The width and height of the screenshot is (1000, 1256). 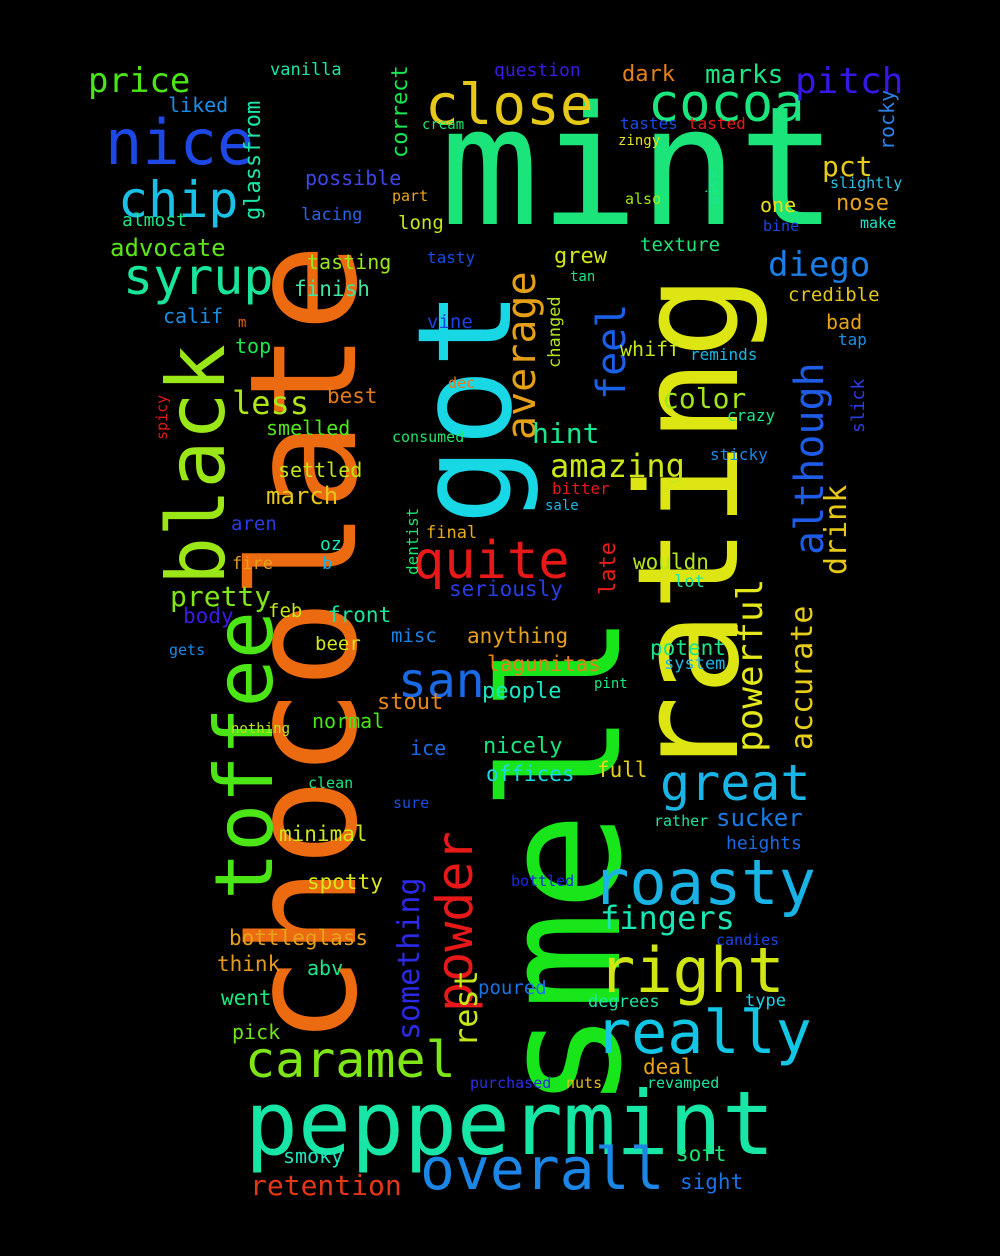 I want to click on word-dec: dec, so click(x=462, y=383).